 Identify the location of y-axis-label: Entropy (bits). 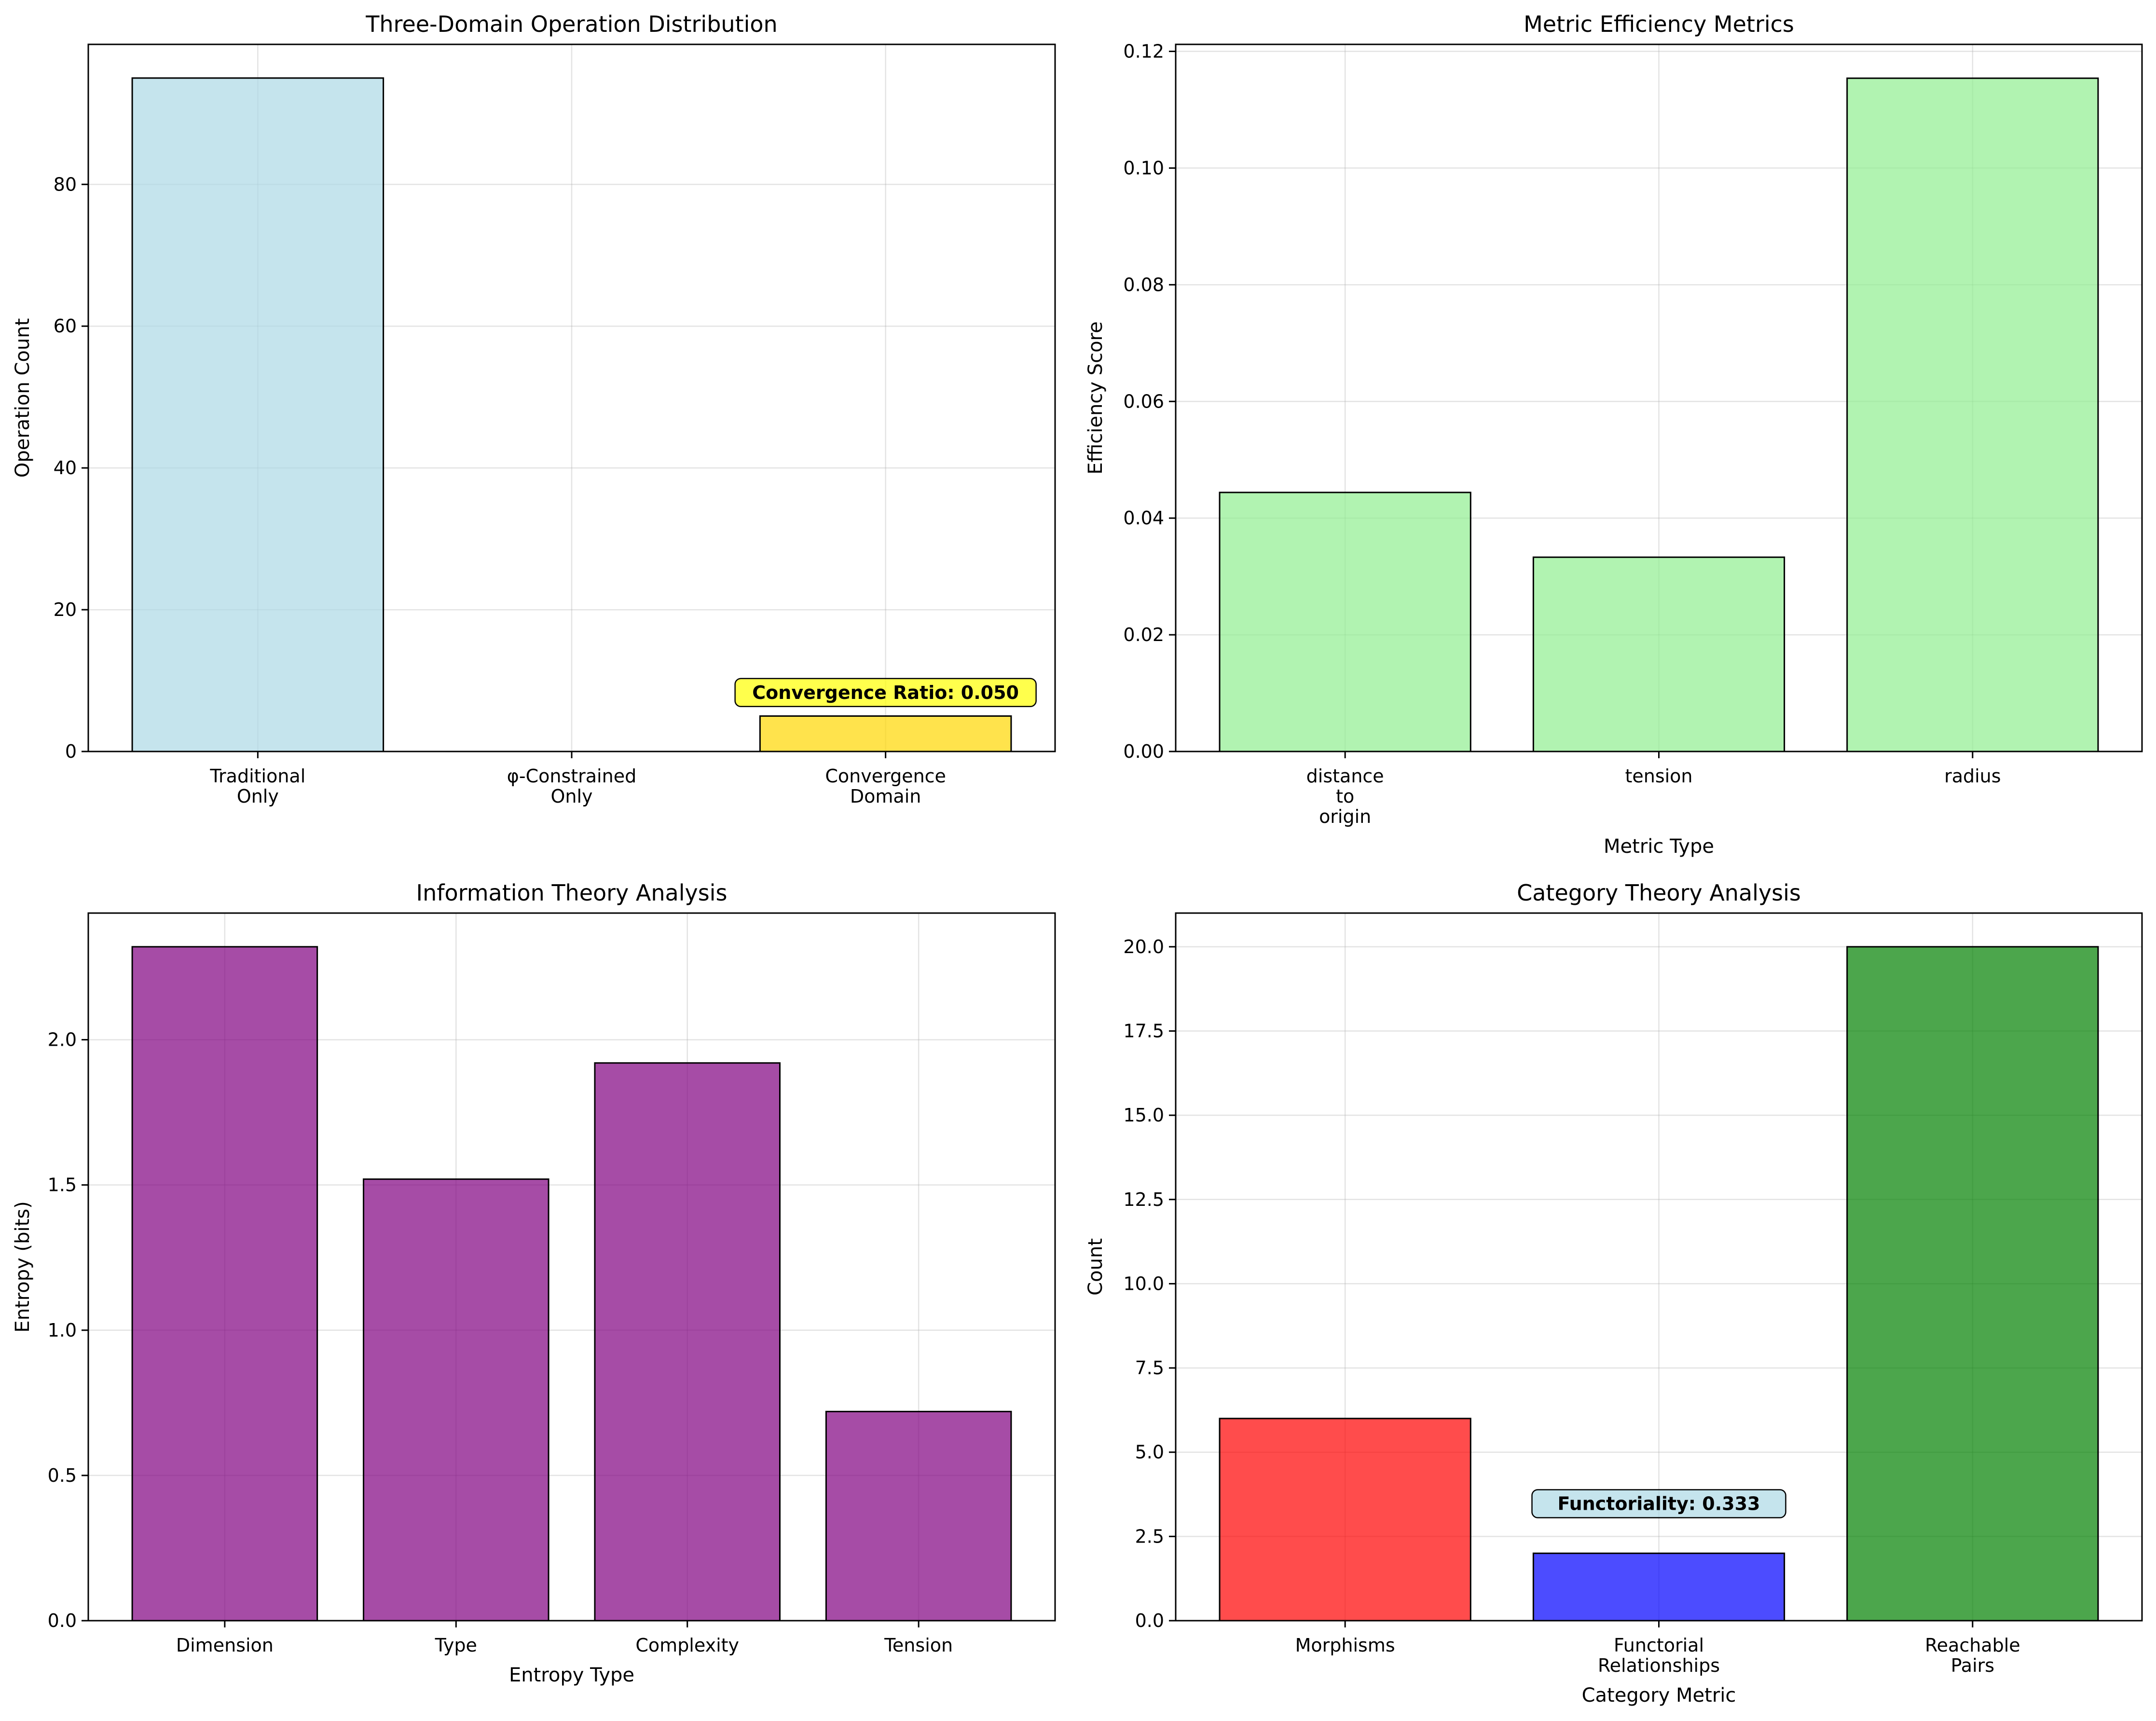
(23, 1266).